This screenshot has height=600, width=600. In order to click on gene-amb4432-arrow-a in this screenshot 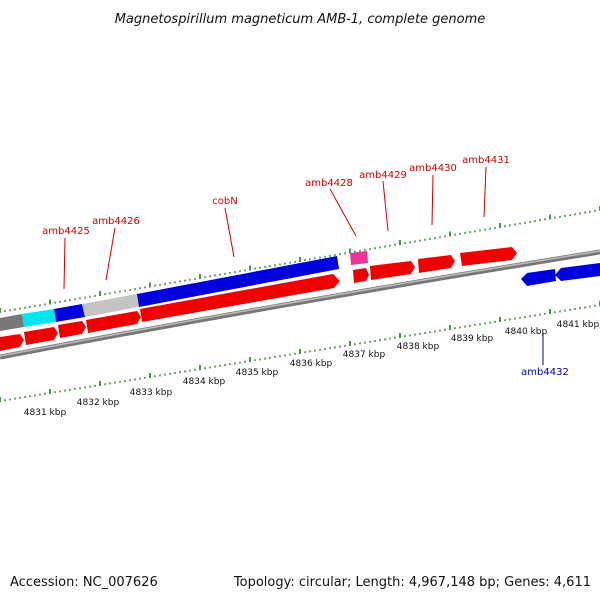, I will do `click(538, 277)`.